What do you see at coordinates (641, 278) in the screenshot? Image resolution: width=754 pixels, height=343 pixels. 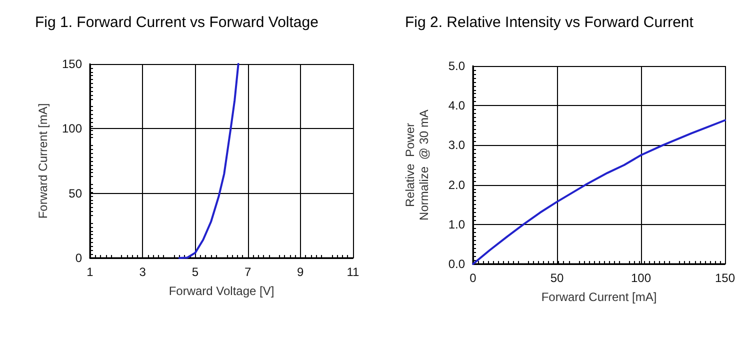 I see `x-tick-label: 100` at bounding box center [641, 278].